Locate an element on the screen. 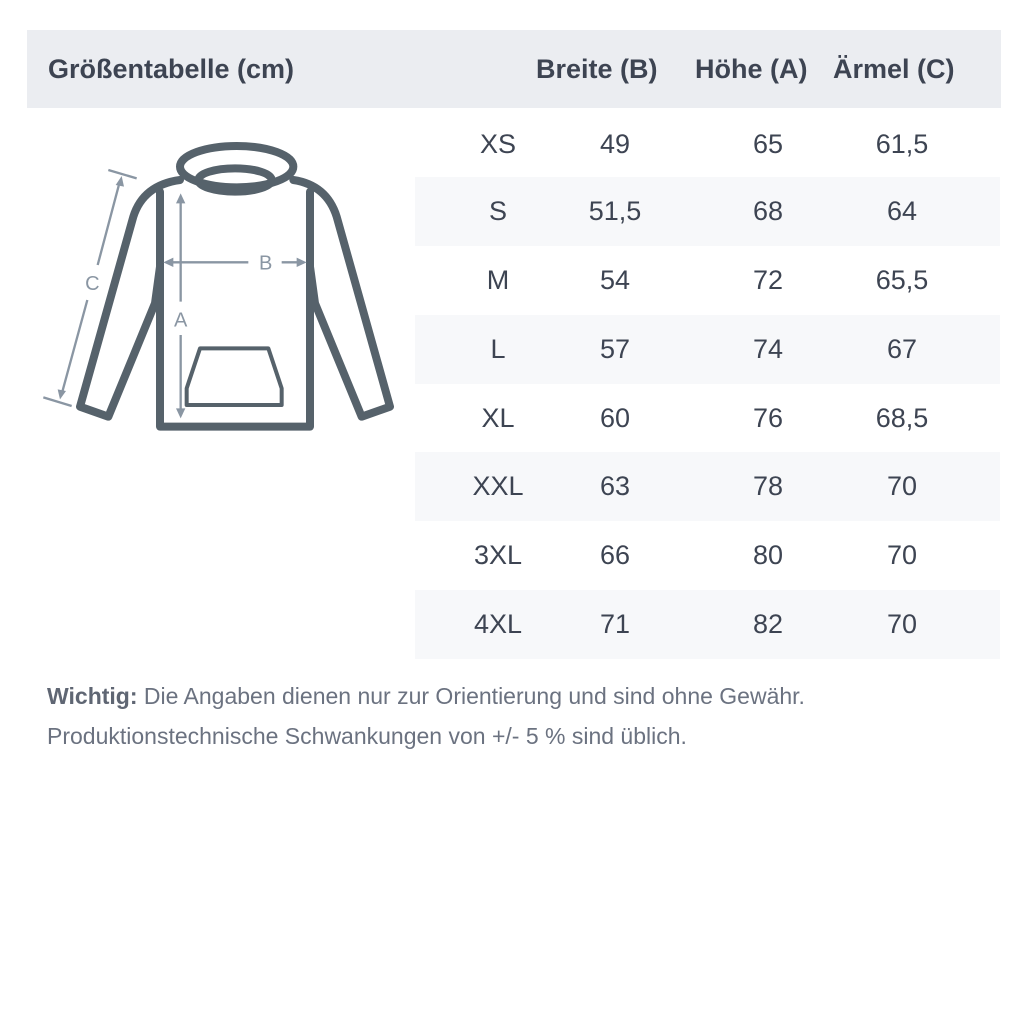  table-row: S 51,5 68 64 is located at coordinates (707, 211).